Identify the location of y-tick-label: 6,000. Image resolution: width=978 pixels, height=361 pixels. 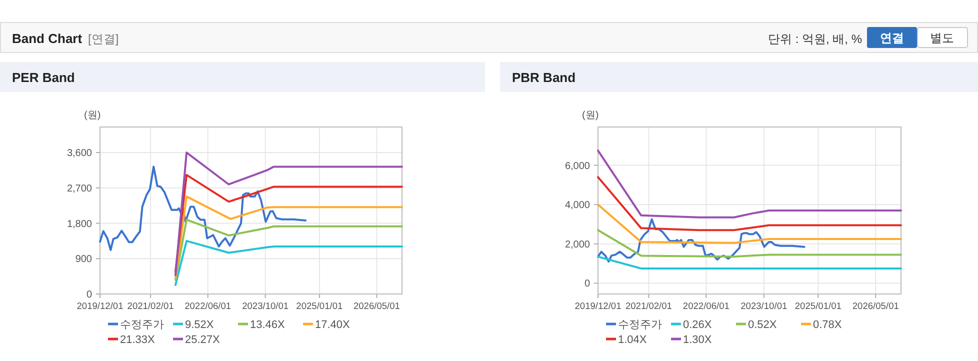
(577, 166).